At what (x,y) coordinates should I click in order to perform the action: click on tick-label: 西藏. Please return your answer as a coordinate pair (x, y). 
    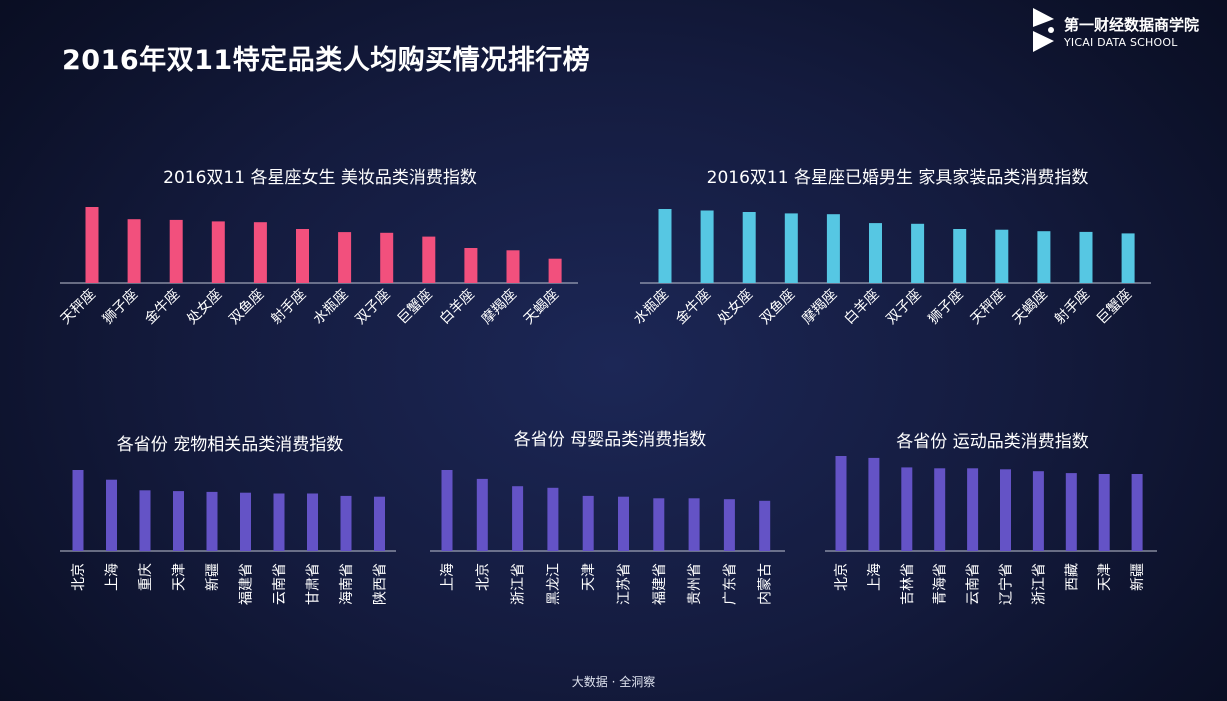
    Looking at the image, I should click on (1072, 577).